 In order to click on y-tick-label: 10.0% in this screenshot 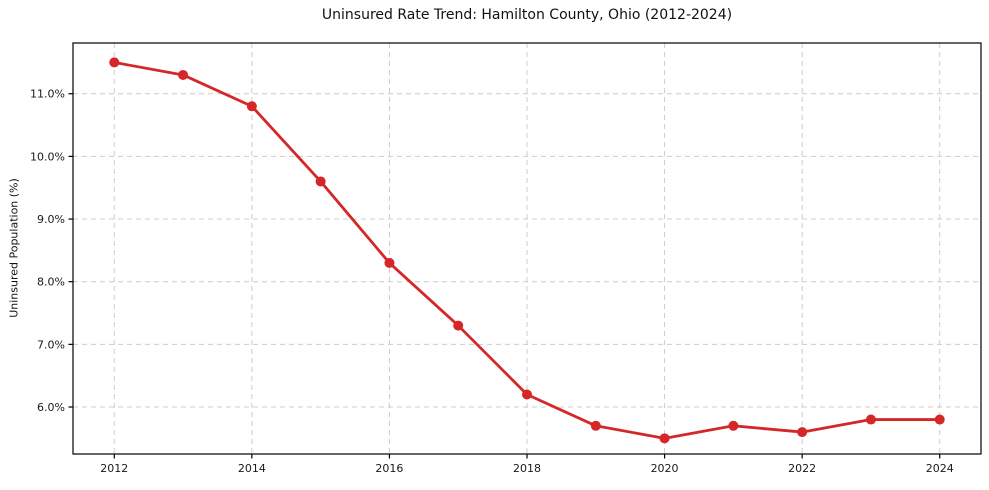, I will do `click(47, 156)`.